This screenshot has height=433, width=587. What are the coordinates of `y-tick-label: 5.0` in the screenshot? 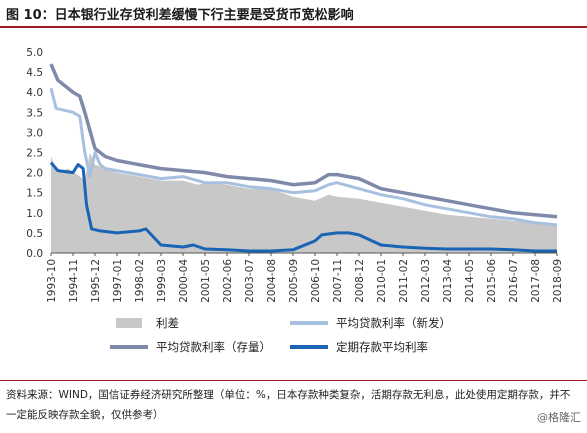 It's located at (34, 53).